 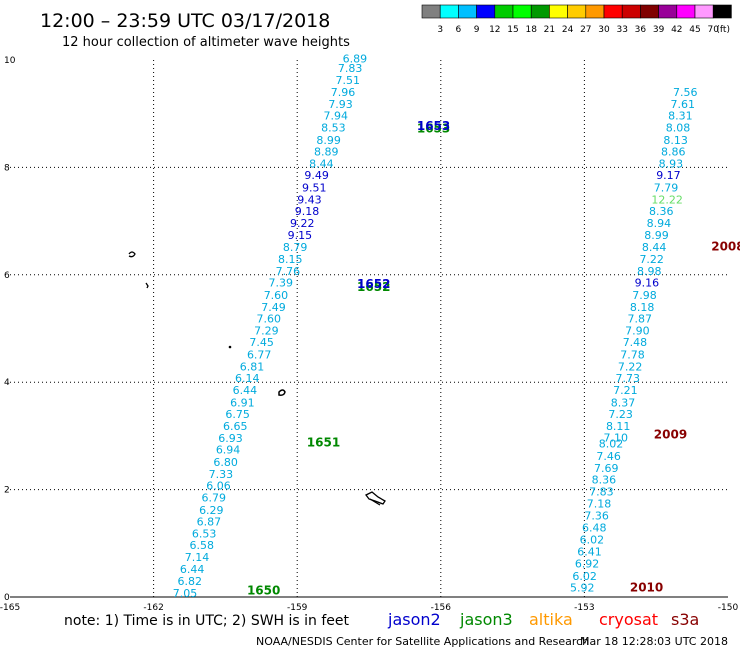 What do you see at coordinates (594, 527) in the screenshot?
I see `data-point-label: 6.48` at bounding box center [594, 527].